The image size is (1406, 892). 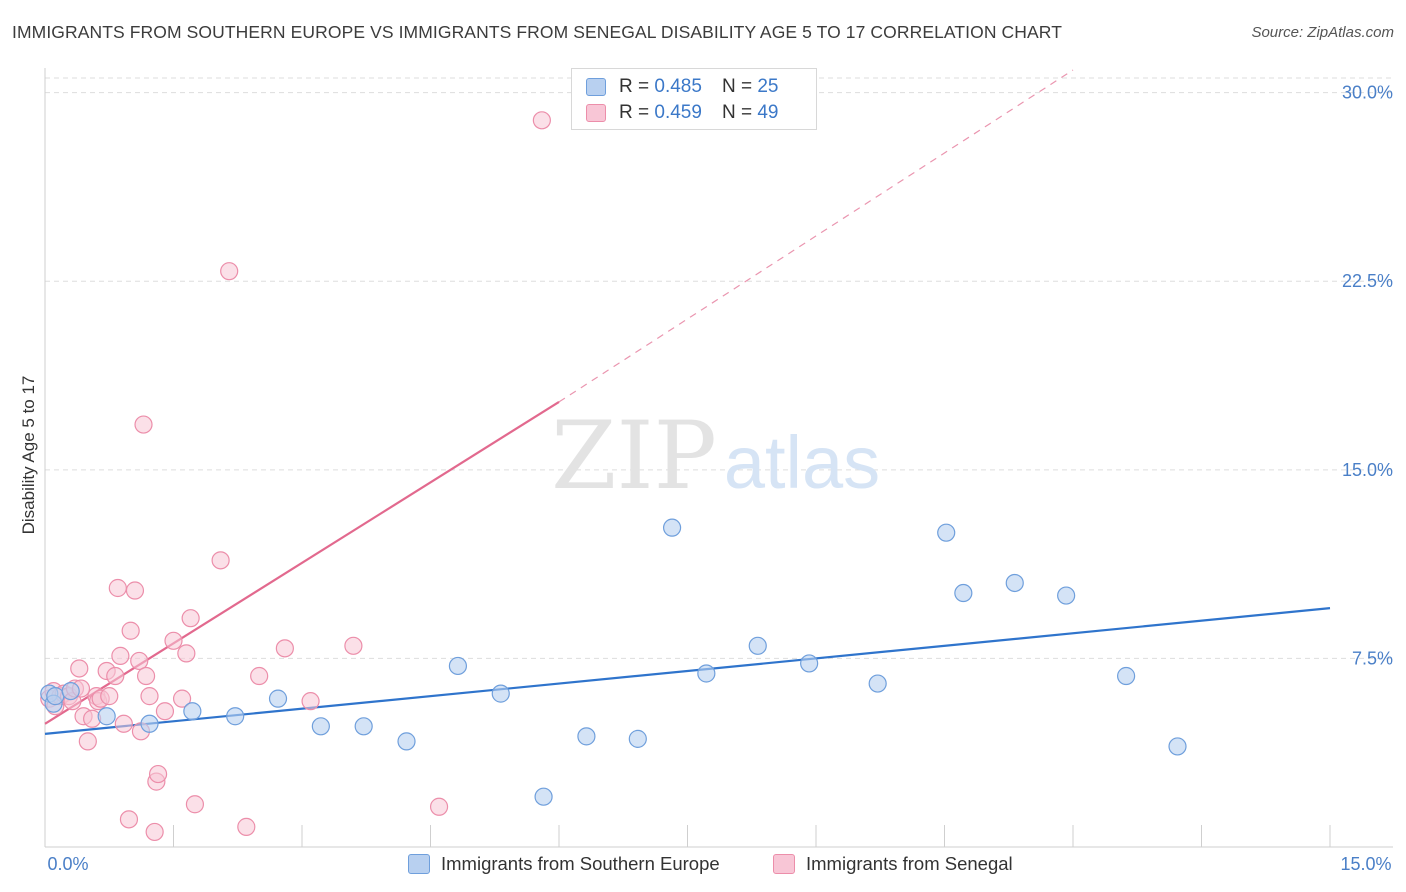 I want to click on stats-legend: R = 0.485 N = 25 R = 0.459 N = 49, so click(x=694, y=99).